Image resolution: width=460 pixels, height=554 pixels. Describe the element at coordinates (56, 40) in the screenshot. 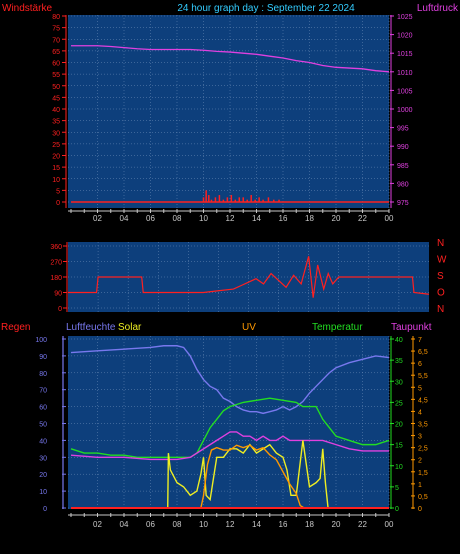

I see `wind-tick-label: 70` at that location.